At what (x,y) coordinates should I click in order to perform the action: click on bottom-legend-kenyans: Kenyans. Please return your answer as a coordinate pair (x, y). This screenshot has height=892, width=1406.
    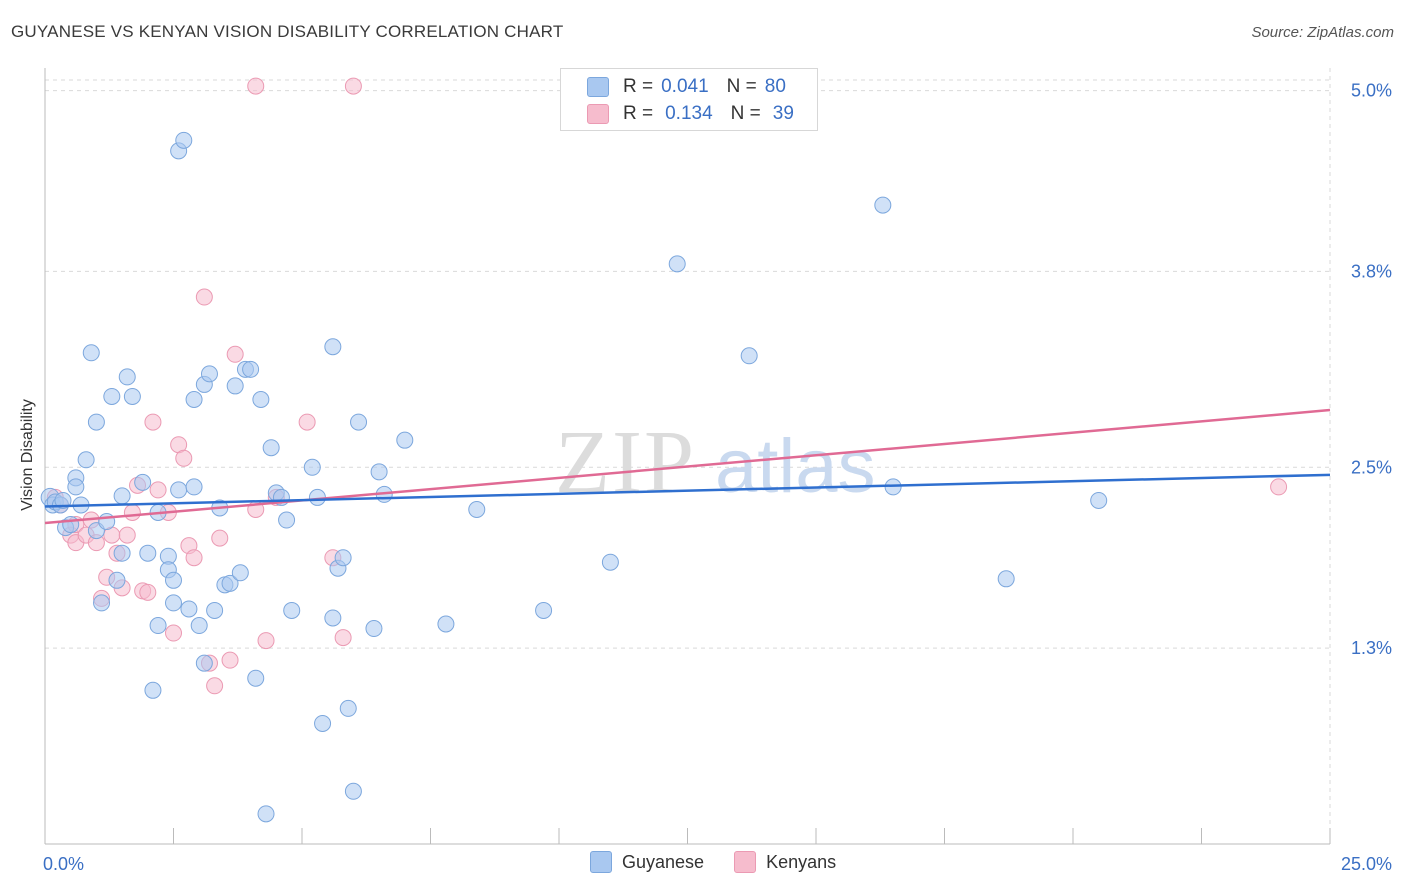
    Looking at the image, I should click on (785, 862).